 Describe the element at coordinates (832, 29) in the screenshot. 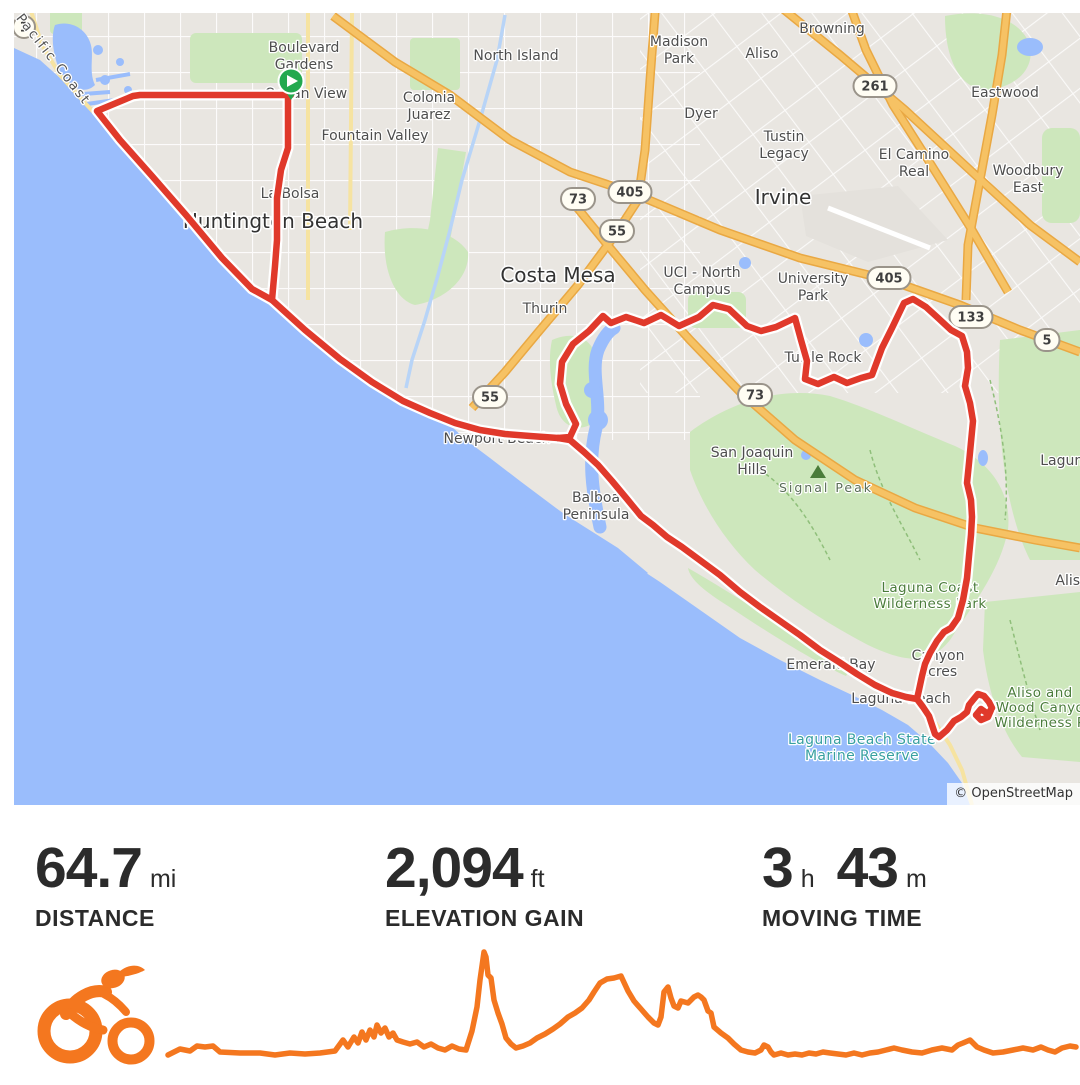

I see `map-label: Browning` at that location.